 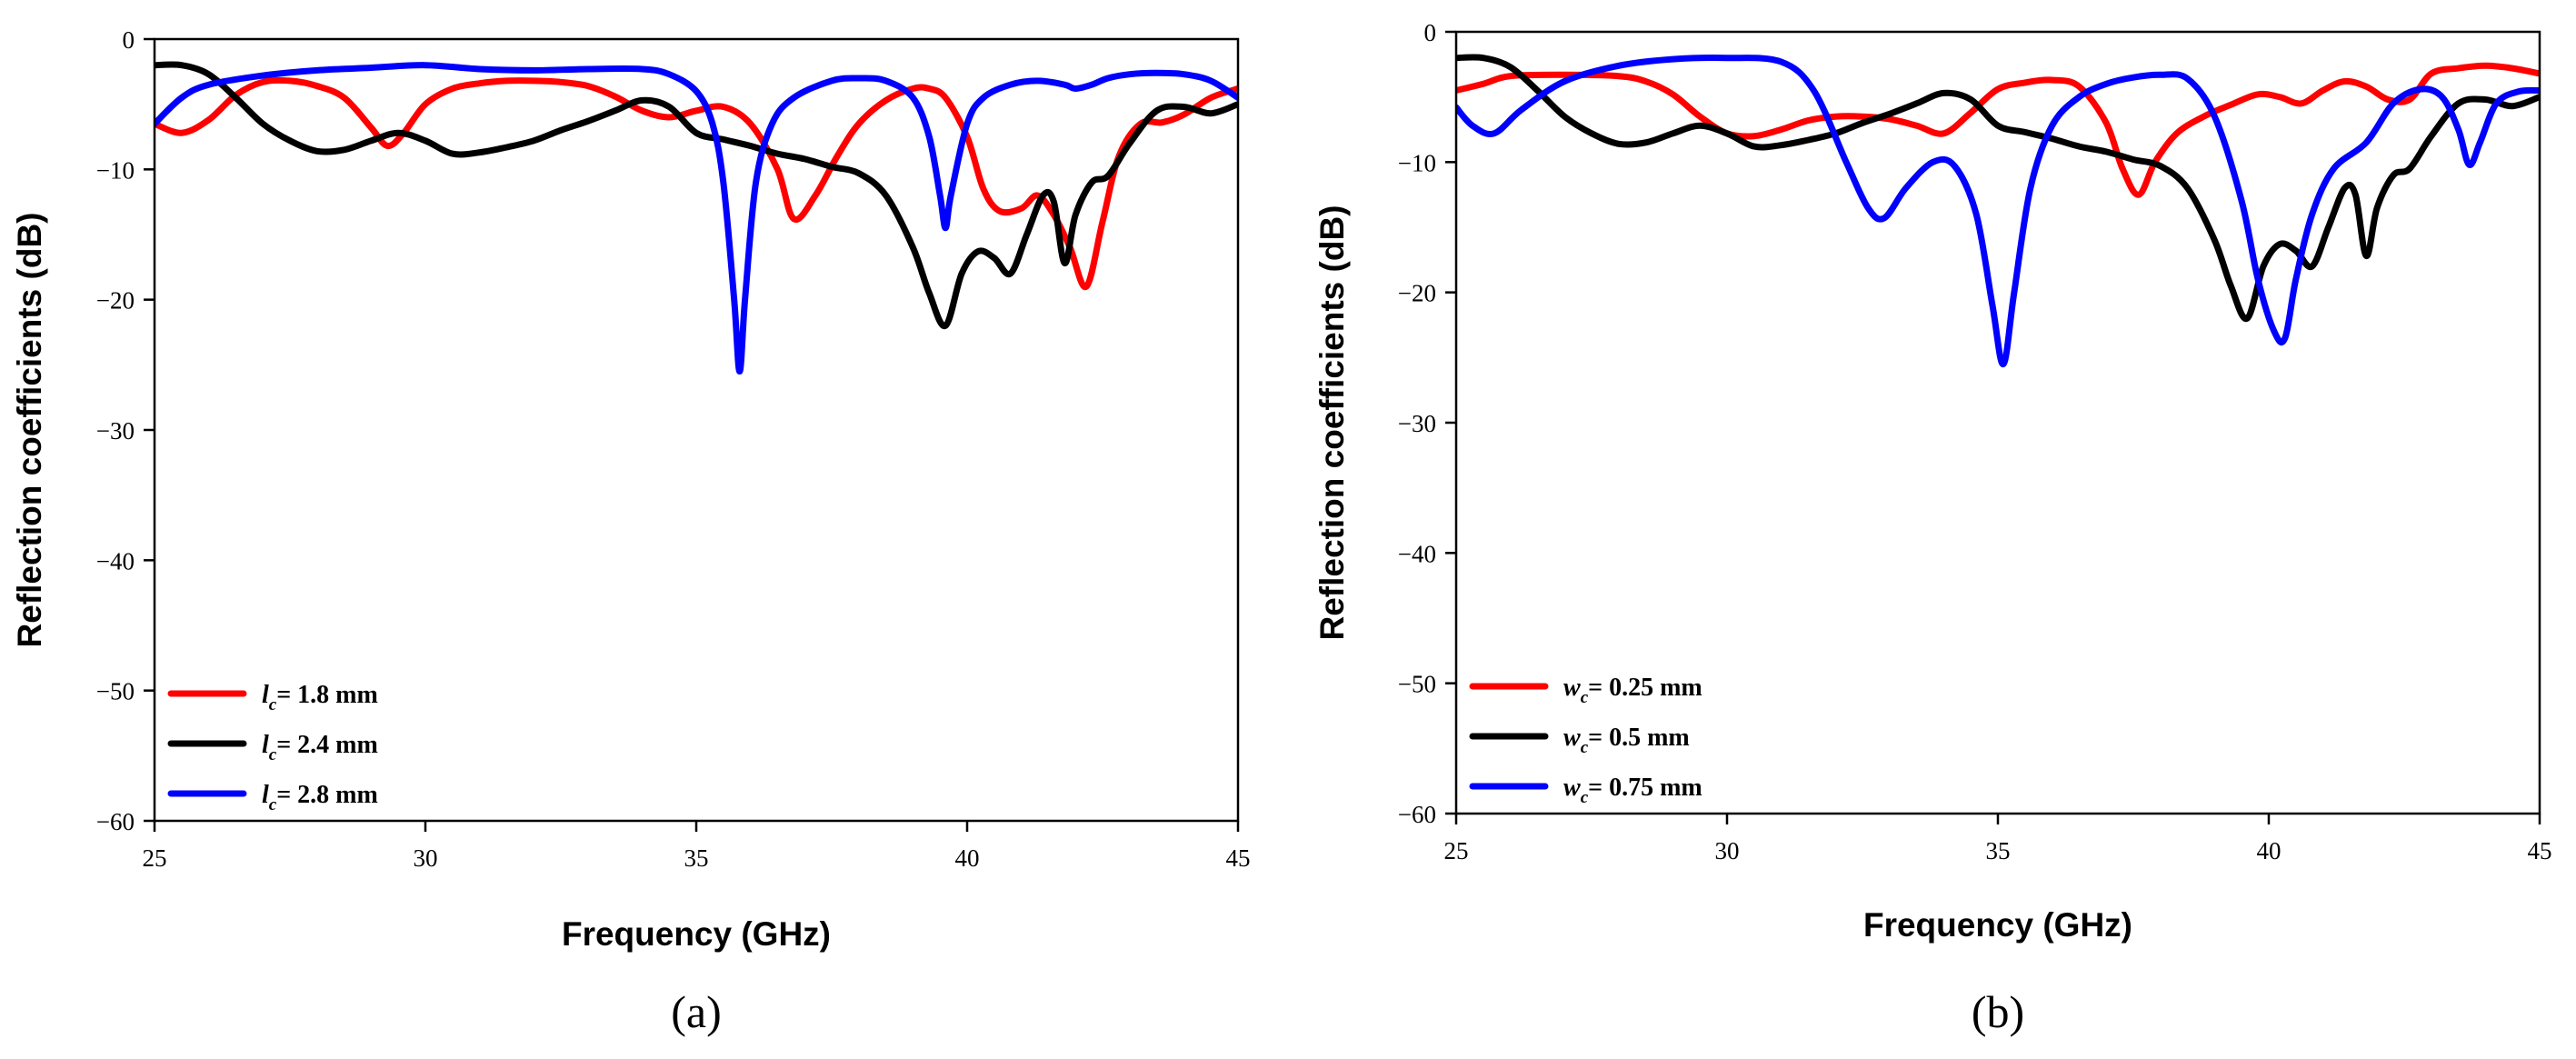 I want to click on legend-entry-label: wc= 0.25 mm, so click(x=1632, y=691).